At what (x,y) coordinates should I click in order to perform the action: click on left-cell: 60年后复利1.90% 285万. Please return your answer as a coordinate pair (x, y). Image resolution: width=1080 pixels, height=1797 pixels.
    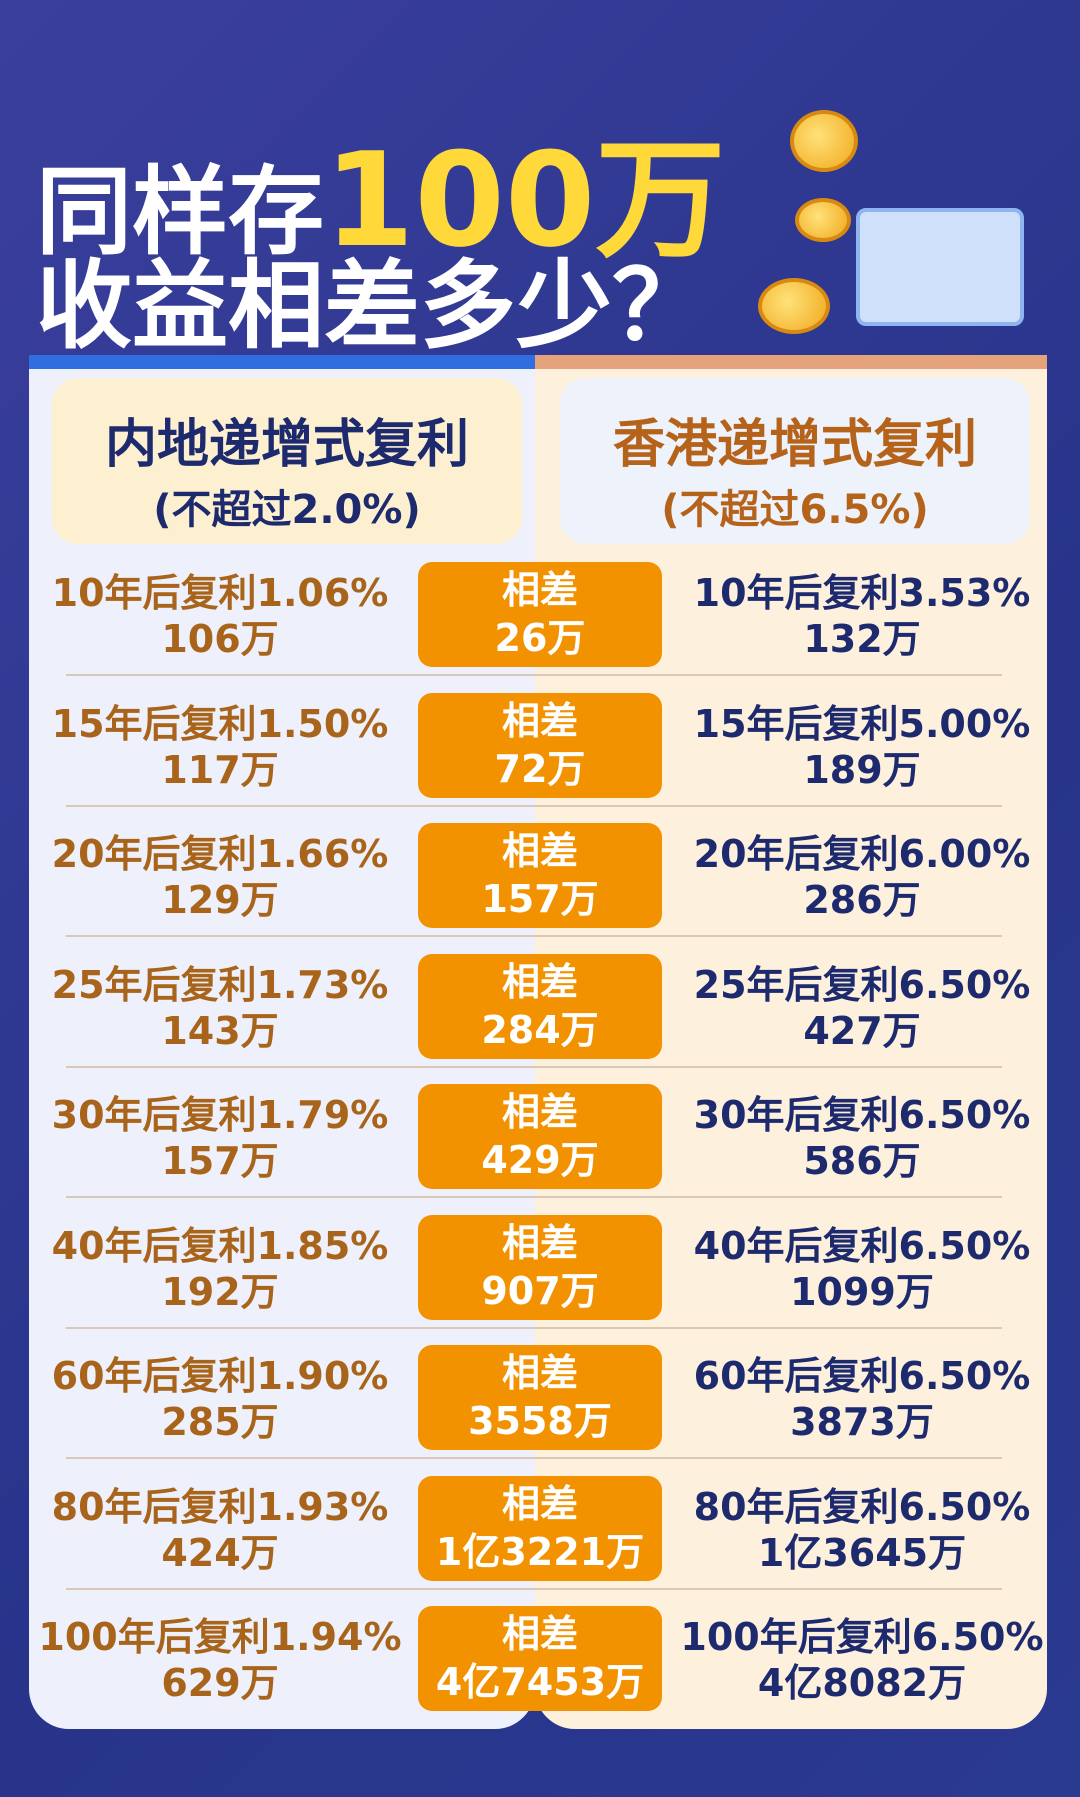
    Looking at the image, I should click on (220, 1399).